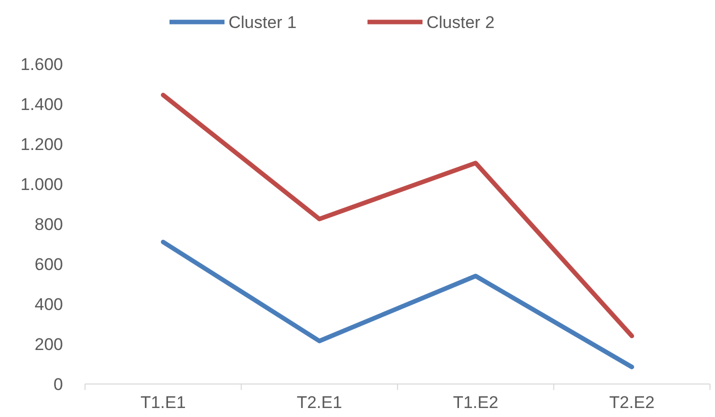 This screenshot has height=417, width=715. I want to click on legend-label: Cluster 1, so click(262, 22).